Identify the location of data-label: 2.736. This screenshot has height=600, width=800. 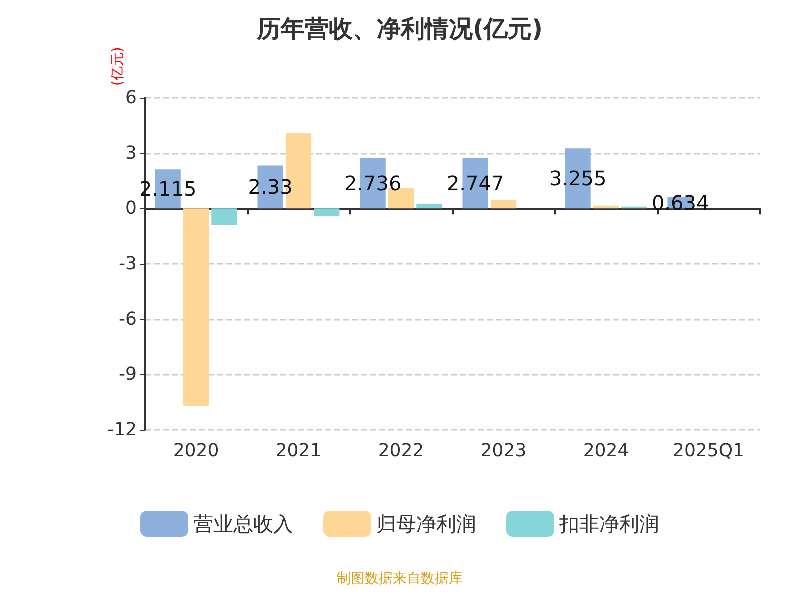
(373, 183).